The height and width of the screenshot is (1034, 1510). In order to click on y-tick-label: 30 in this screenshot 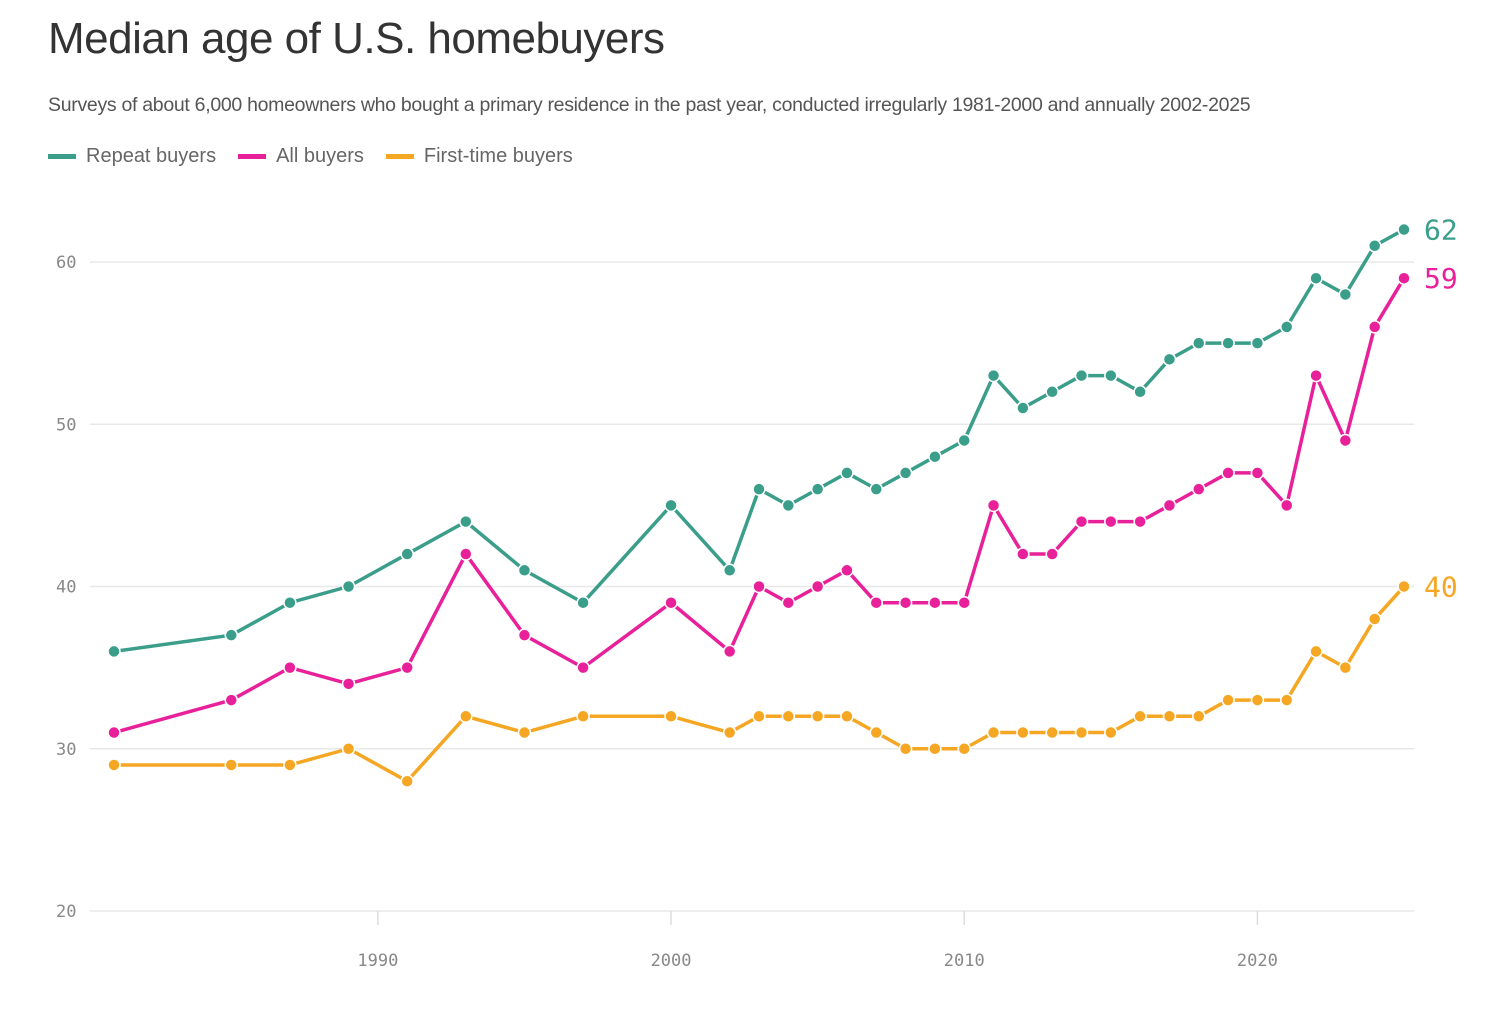, I will do `click(66, 750)`.